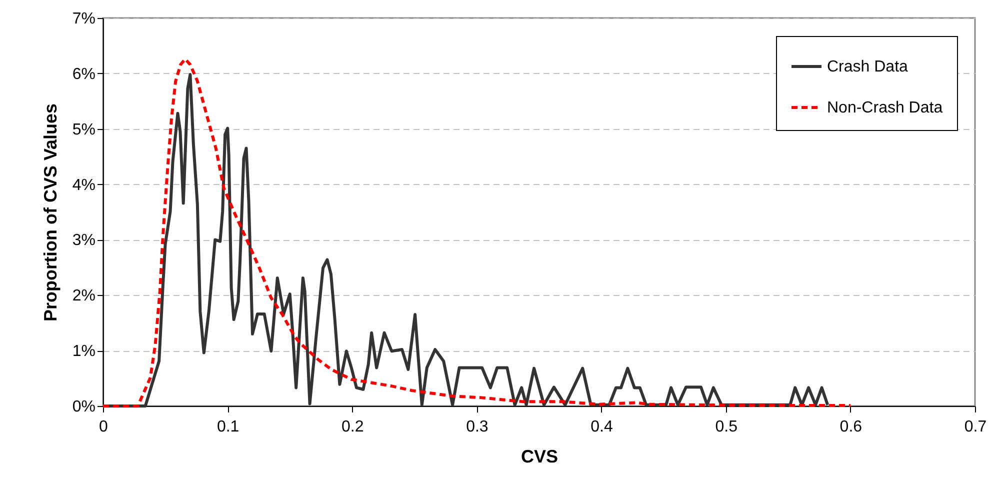 This screenshot has height=497, width=995. I want to click on y-tick-label: 4%, so click(84, 185).